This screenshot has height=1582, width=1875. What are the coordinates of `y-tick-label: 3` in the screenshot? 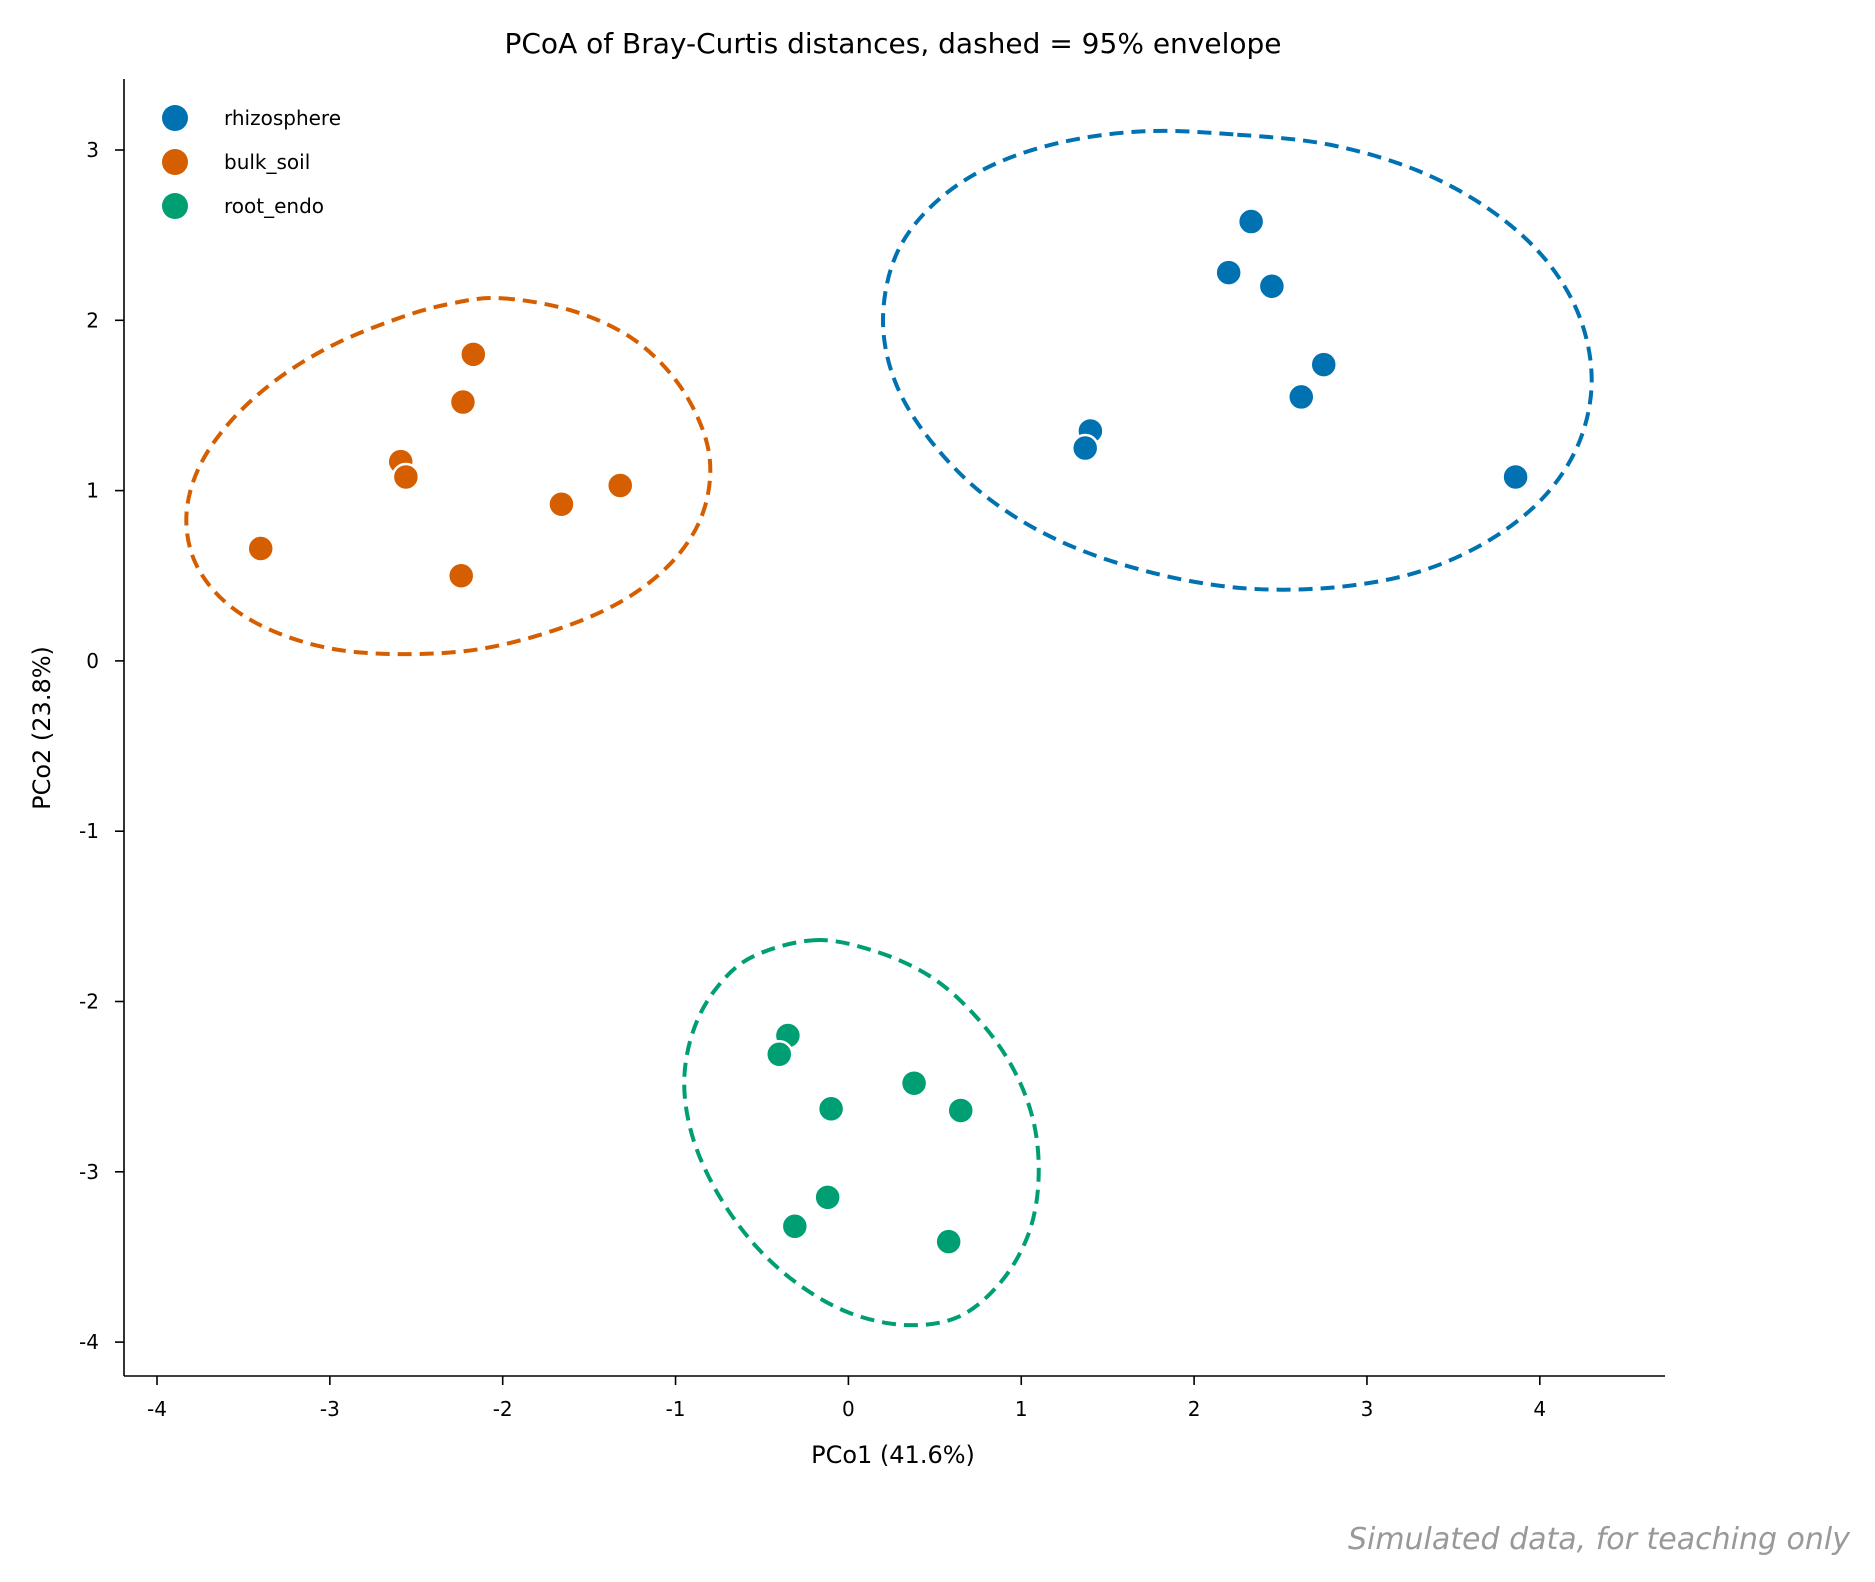 It's located at (92, 150).